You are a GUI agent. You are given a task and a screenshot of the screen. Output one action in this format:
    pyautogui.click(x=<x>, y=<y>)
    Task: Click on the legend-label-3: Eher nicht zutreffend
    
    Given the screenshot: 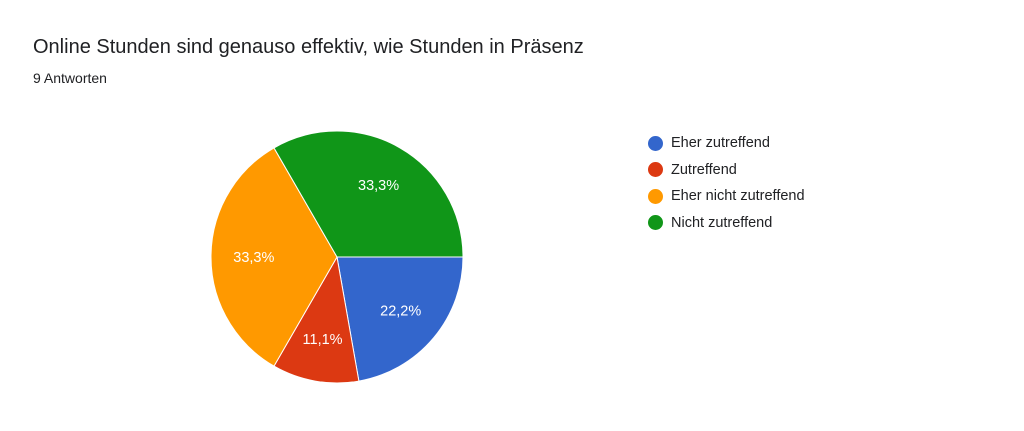 What is the action you would take?
    pyautogui.click(x=738, y=196)
    